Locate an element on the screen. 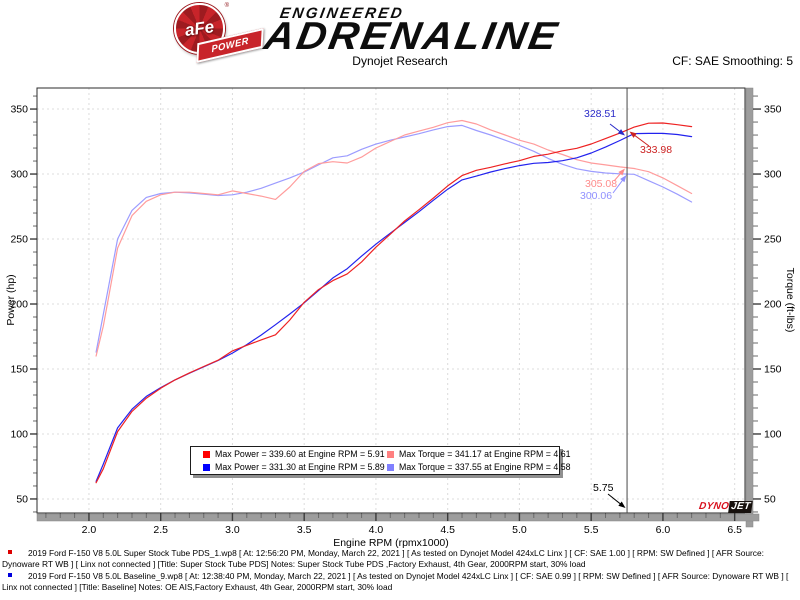 This screenshot has height=600, width=800. svg-text: 2.0 is located at coordinates (89, 530).